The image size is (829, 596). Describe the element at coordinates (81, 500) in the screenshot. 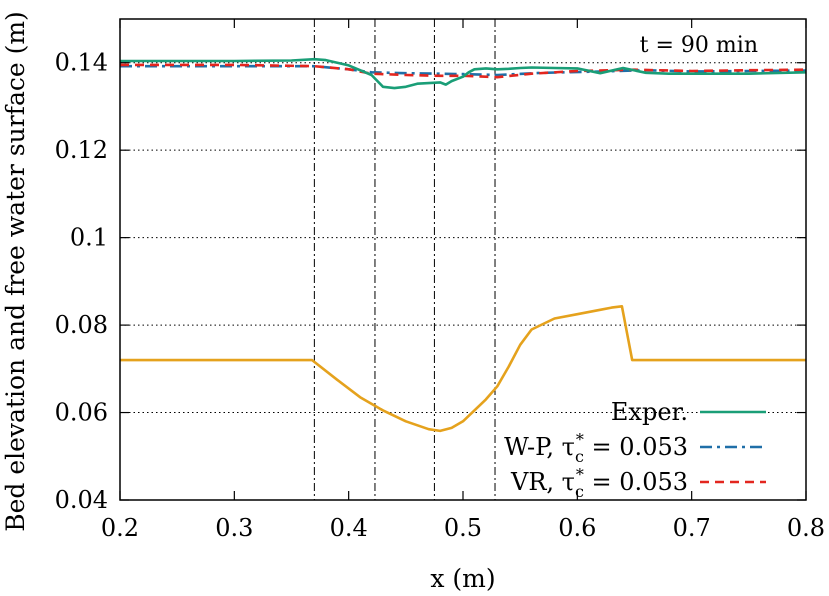

I see `y-tick-label: 0.04` at that location.